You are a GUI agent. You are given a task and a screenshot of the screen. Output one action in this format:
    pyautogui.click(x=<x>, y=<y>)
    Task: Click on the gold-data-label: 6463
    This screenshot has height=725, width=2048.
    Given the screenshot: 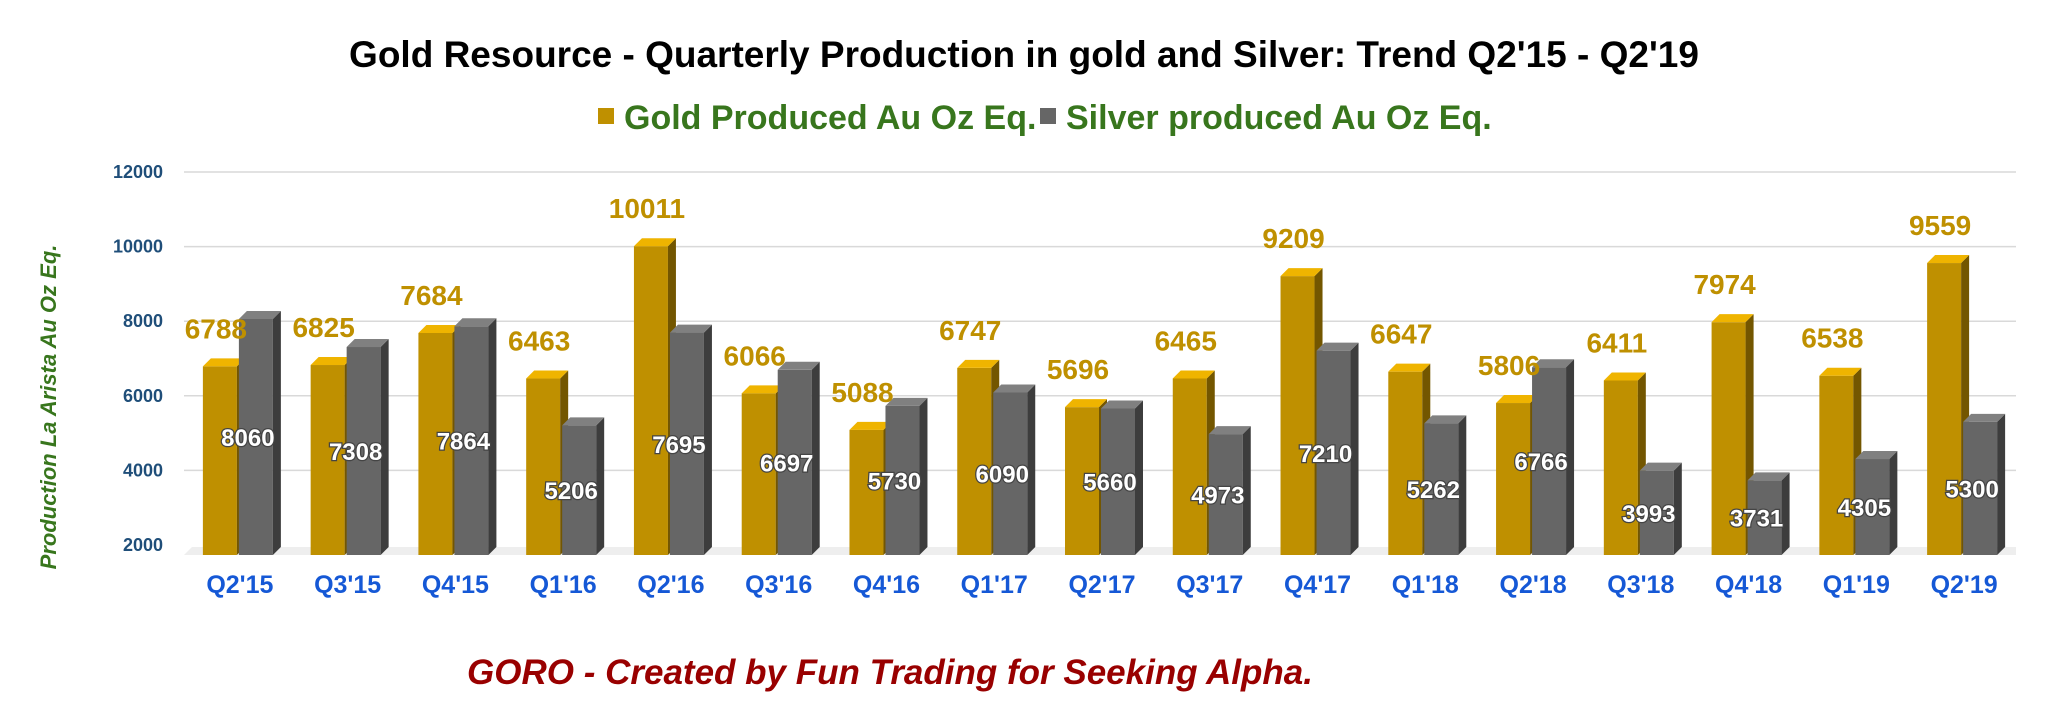 What is the action you would take?
    pyautogui.click(x=539, y=341)
    